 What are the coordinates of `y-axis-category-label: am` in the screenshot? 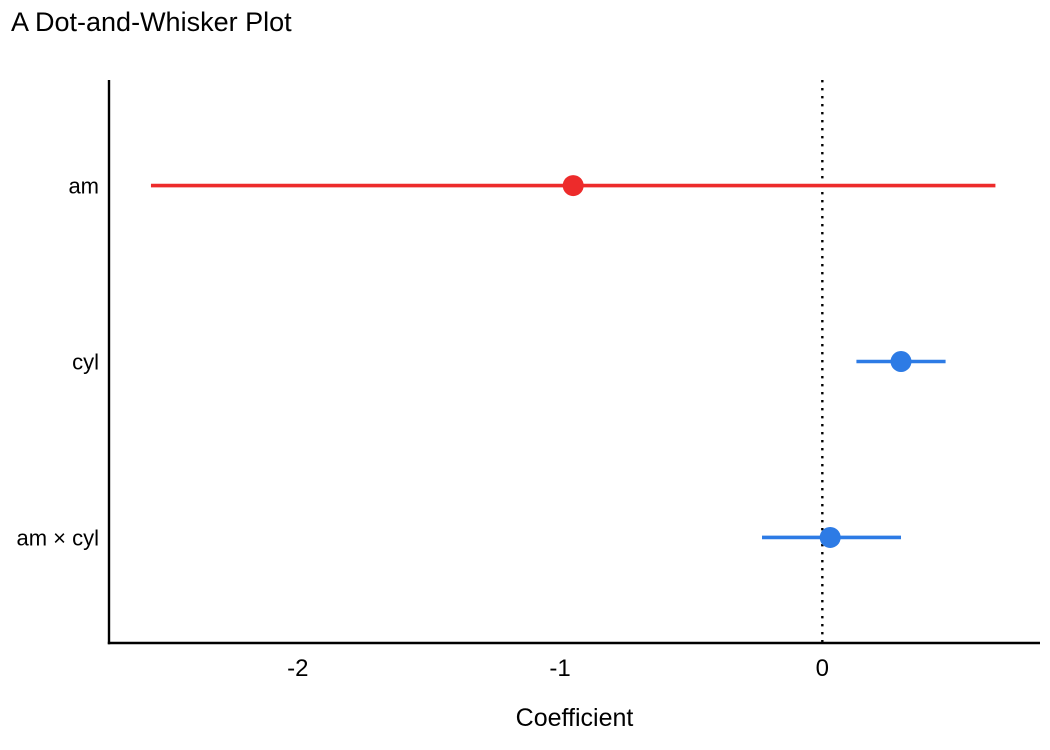 It's located at (83, 186).